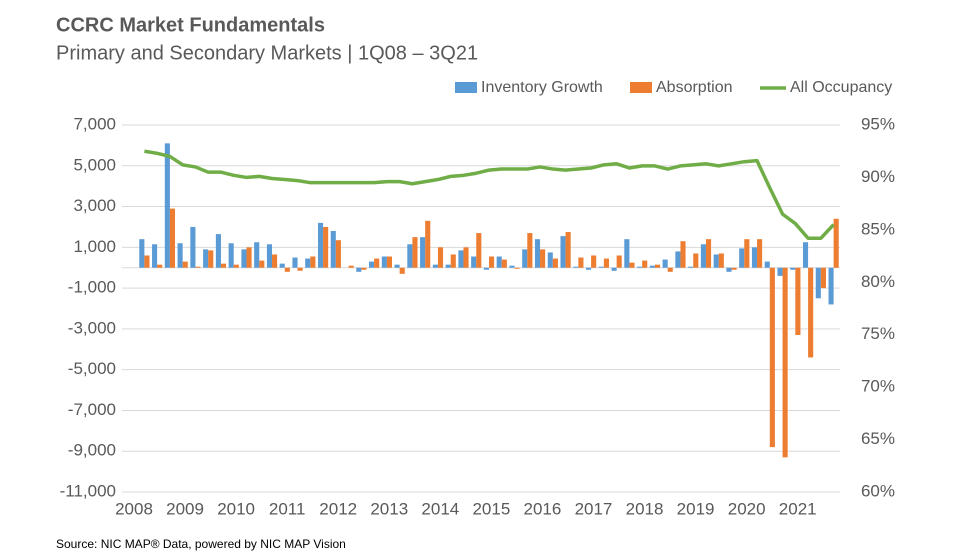 The image size is (960, 556). Describe the element at coordinates (542, 87) in the screenshot. I see `legend-label: Inventory Growth` at that location.